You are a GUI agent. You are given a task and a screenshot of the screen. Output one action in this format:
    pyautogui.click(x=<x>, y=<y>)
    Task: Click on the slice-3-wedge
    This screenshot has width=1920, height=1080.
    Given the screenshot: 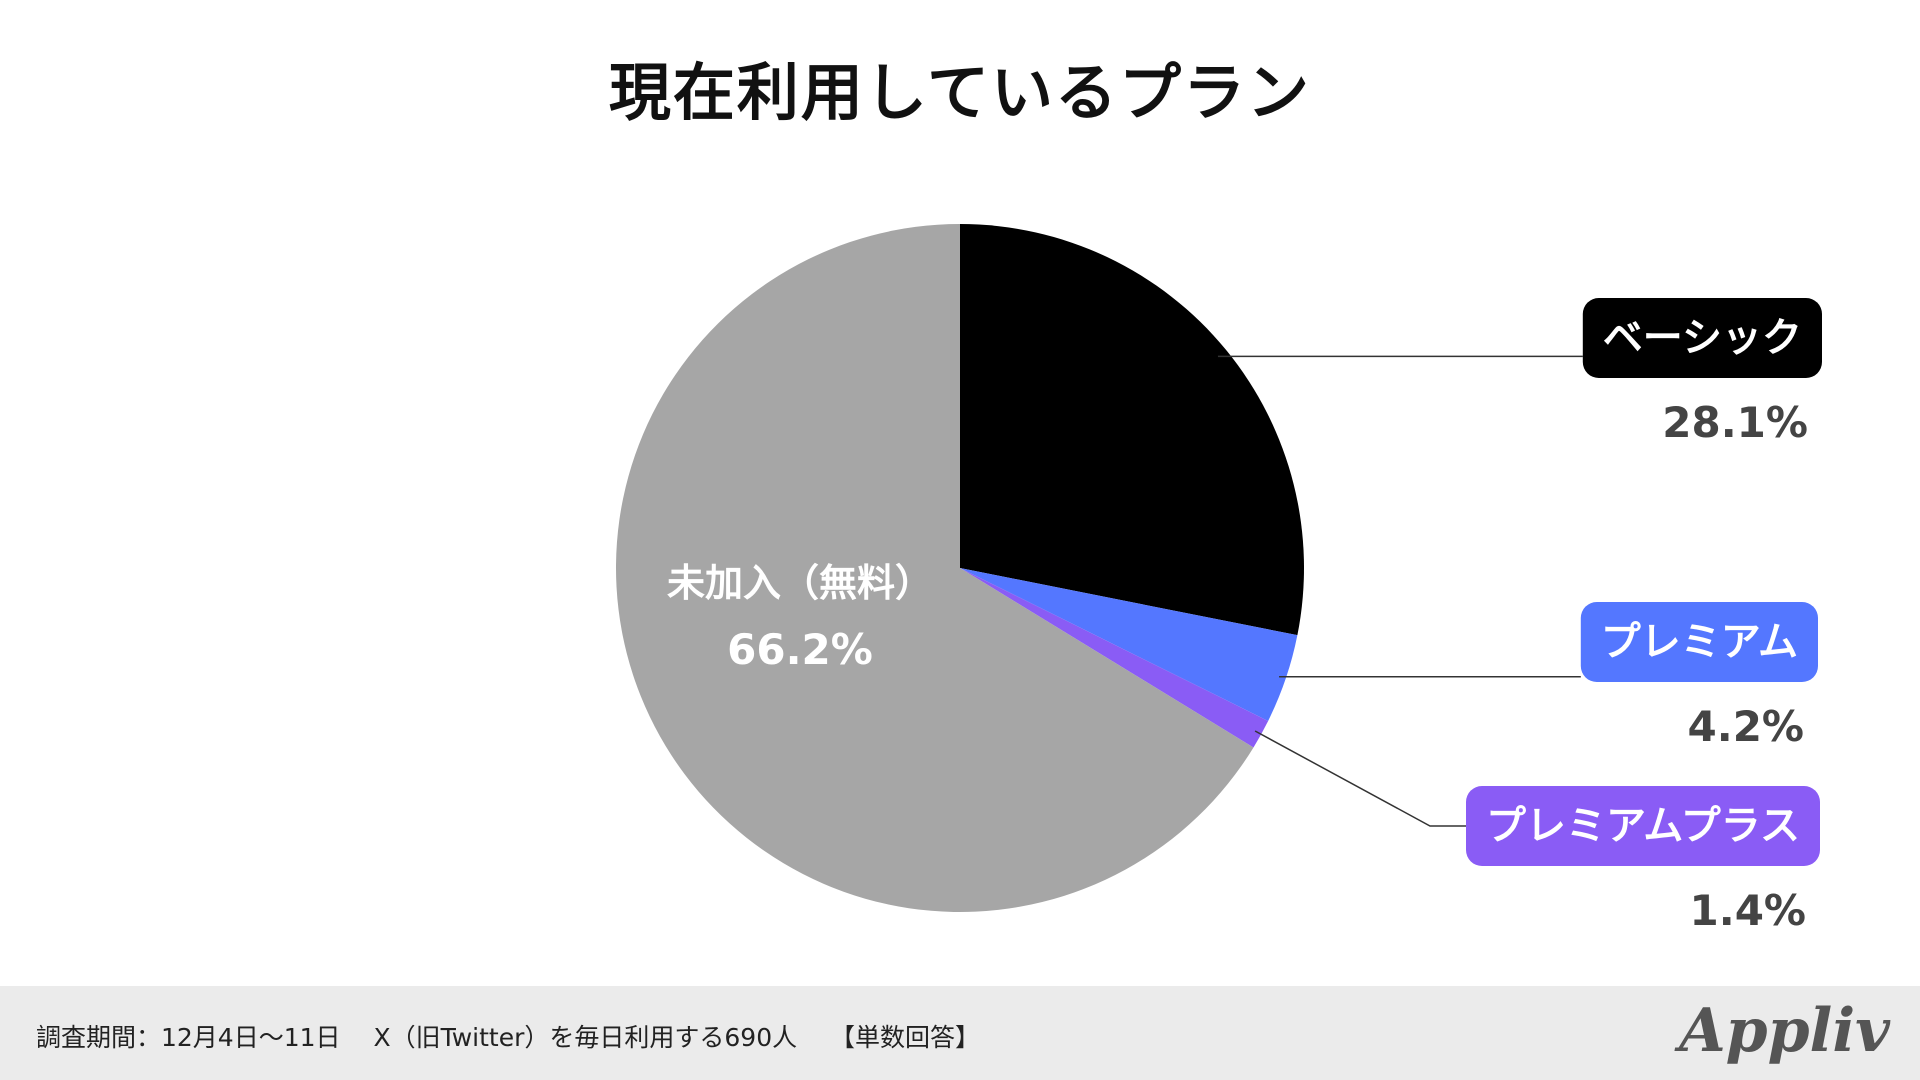 What is the action you would take?
    pyautogui.click(x=1114, y=658)
    